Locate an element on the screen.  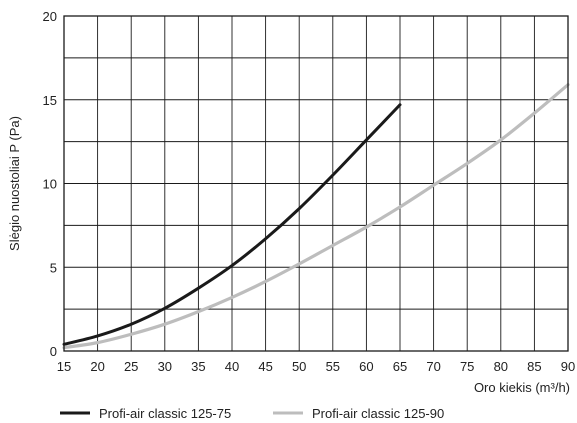
legend-label-1: Profi-air classic 125-75 is located at coordinates (165, 413).